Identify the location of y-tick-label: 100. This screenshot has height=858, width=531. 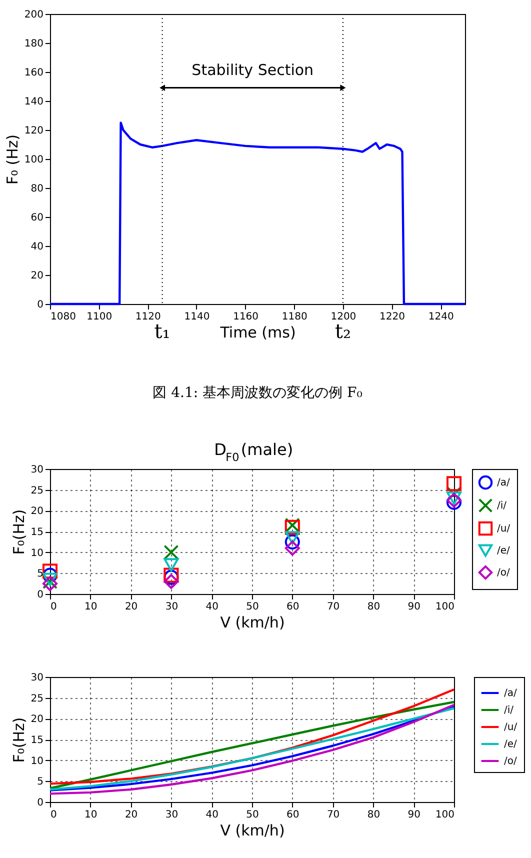
(34, 160).